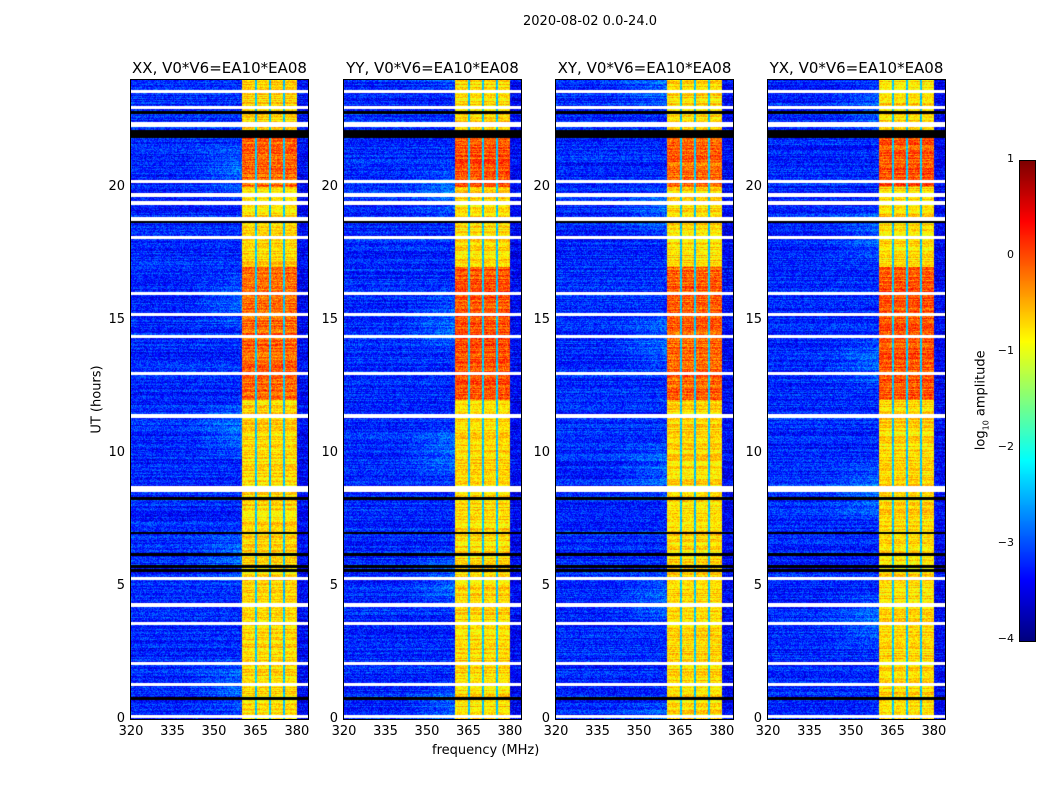 This screenshot has height=800, width=1050. What do you see at coordinates (856, 68) in the screenshot?
I see `panel-title: YX, V0*V6=EA10*EA08` at bounding box center [856, 68].